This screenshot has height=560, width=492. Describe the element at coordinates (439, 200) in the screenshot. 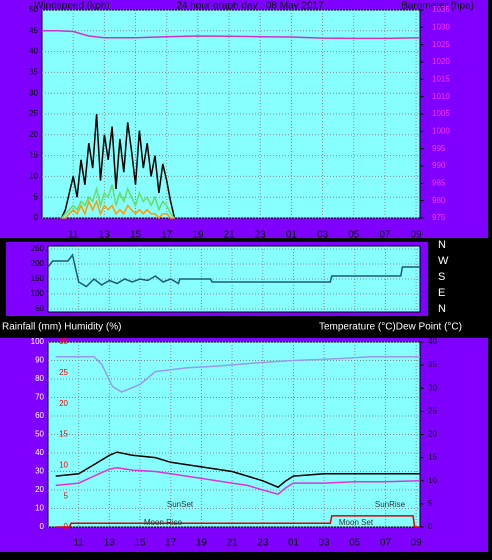

I see `y2-tick-label: 980` at that location.